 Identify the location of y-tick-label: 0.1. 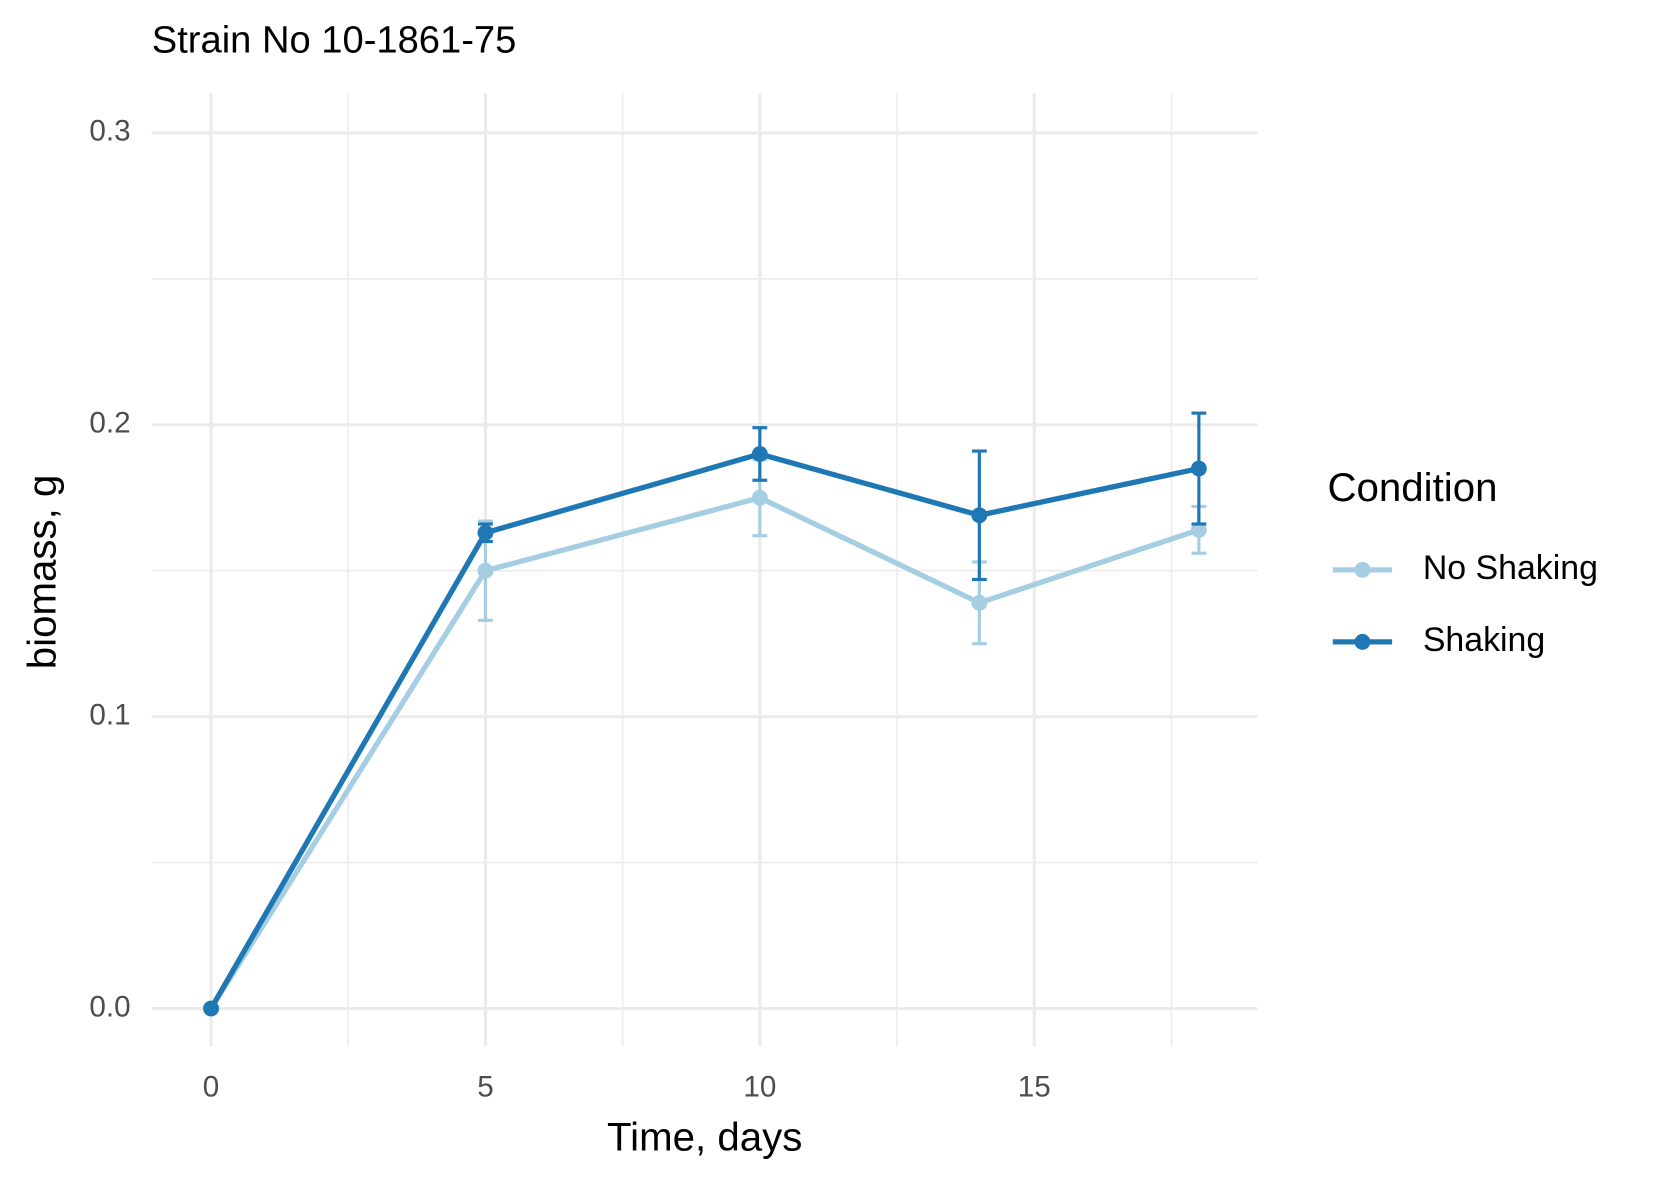
(109, 714).